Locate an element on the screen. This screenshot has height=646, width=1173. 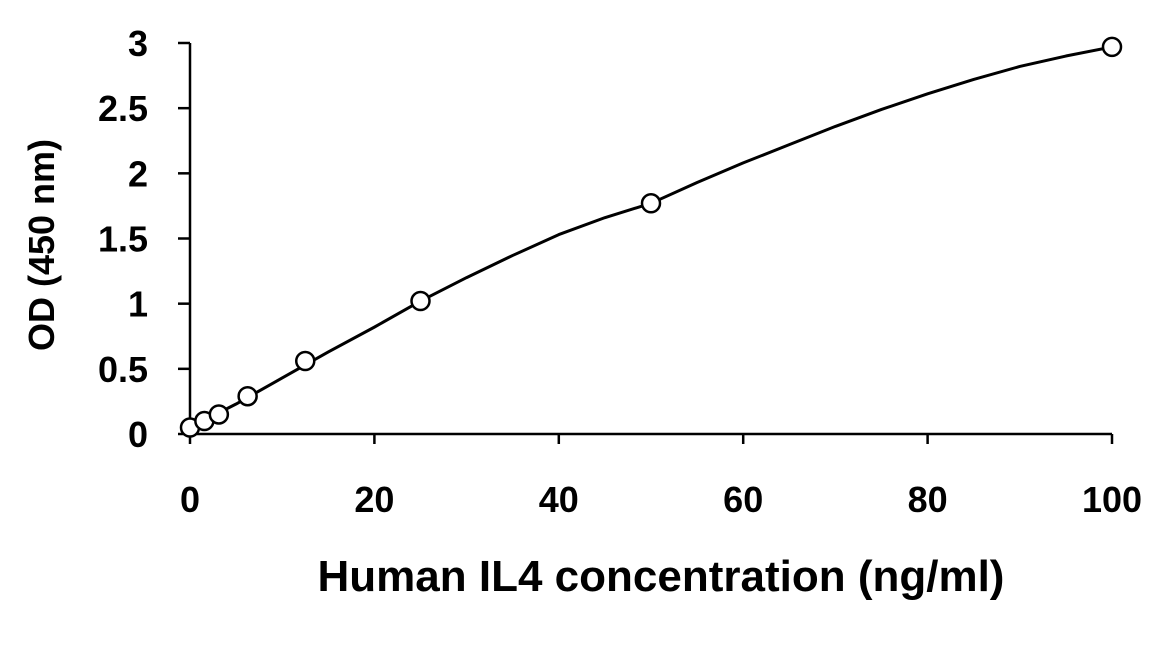
y-tick-label: 0.5 is located at coordinates (123, 369).